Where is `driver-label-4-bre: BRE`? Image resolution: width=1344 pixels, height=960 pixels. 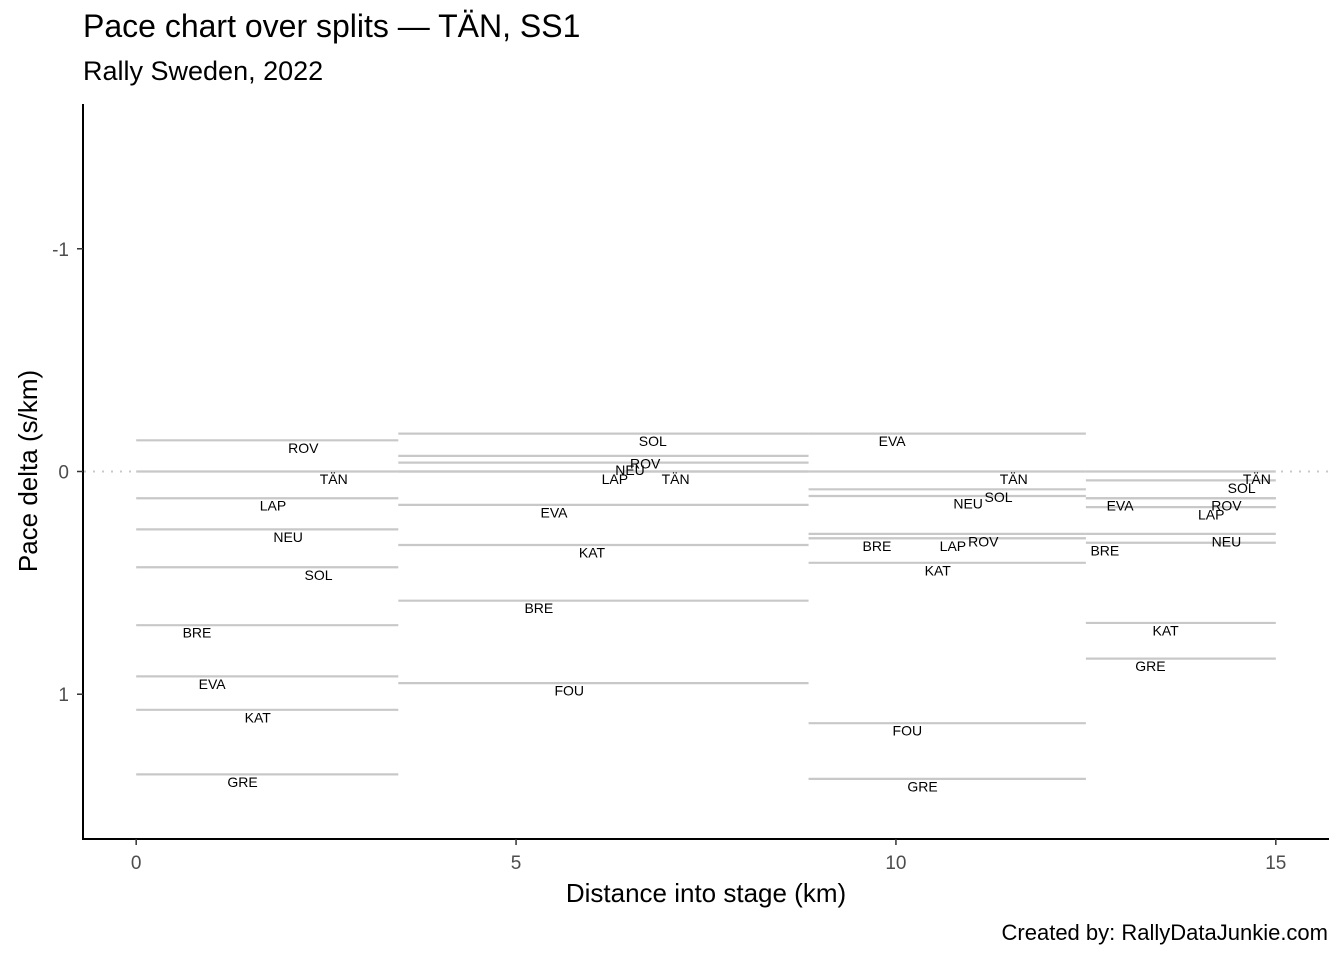 driver-label-4-bre: BRE is located at coordinates (1104, 550).